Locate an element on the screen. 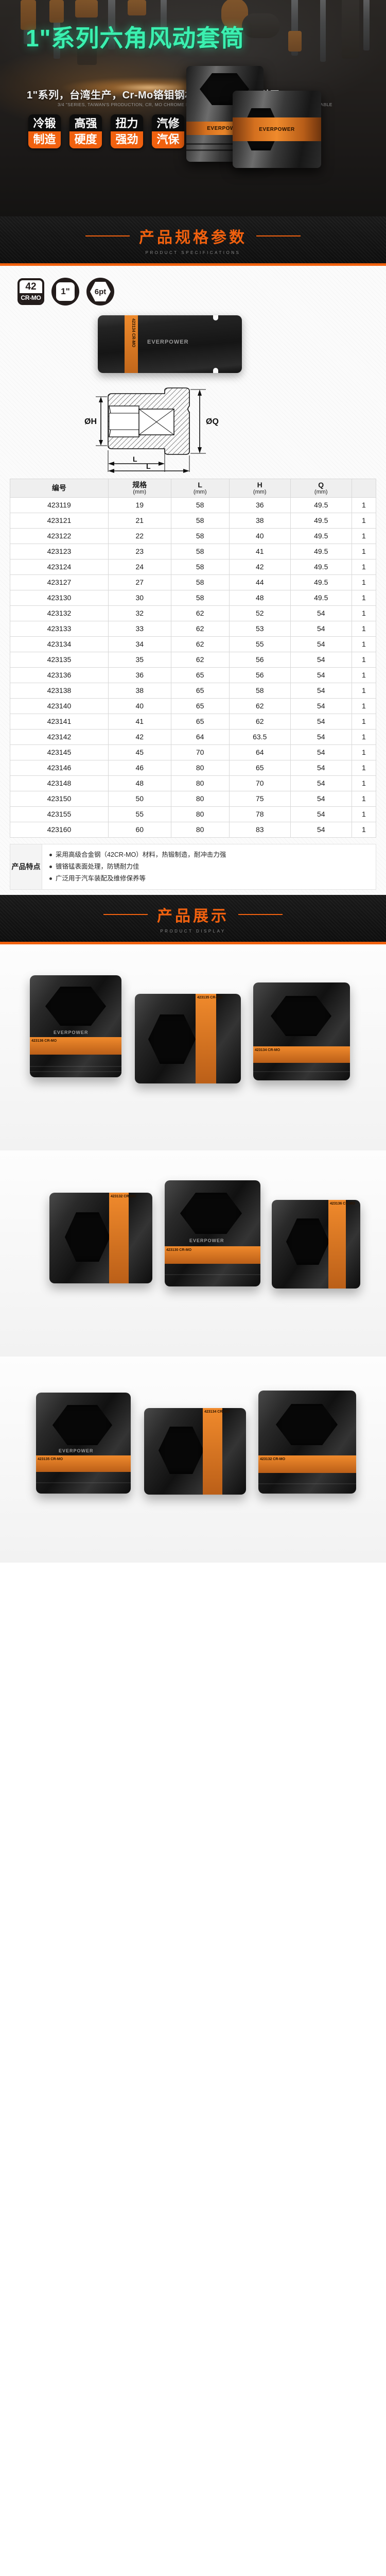 Image resolution: width=386 pixels, height=2576 pixels. cell-code: 423138 is located at coordinates (60, 690).